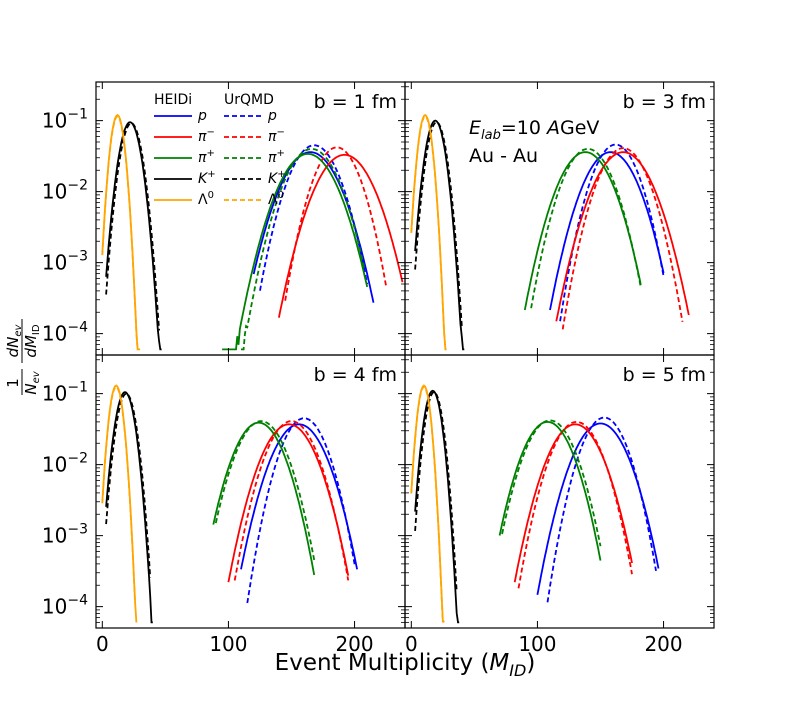  What do you see at coordinates (355, 375) in the screenshot?
I see `panel-label: b = 4 fm` at bounding box center [355, 375].